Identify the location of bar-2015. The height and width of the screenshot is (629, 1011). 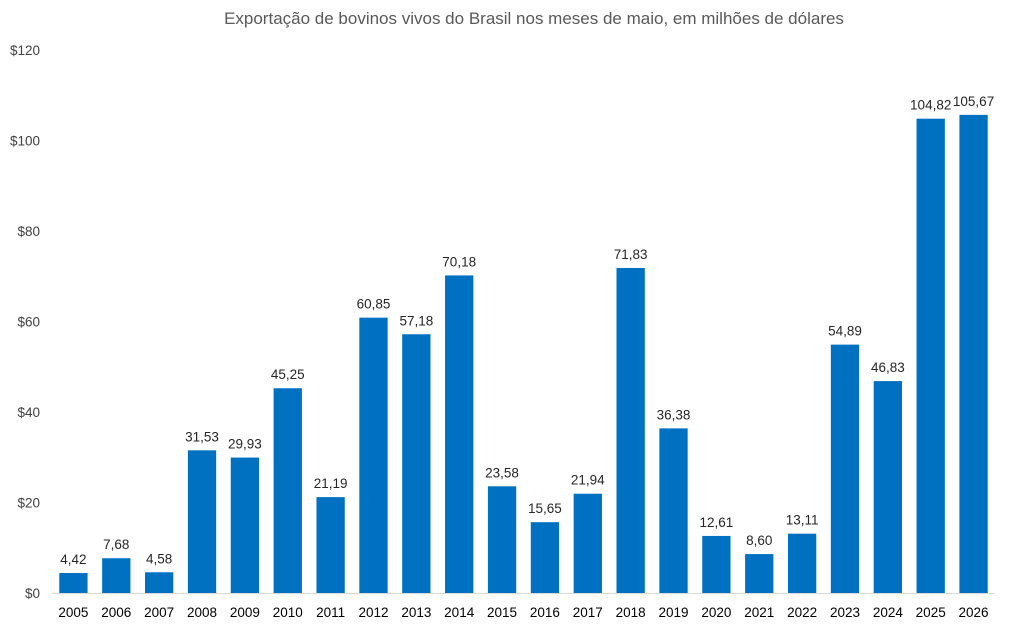
(502, 539).